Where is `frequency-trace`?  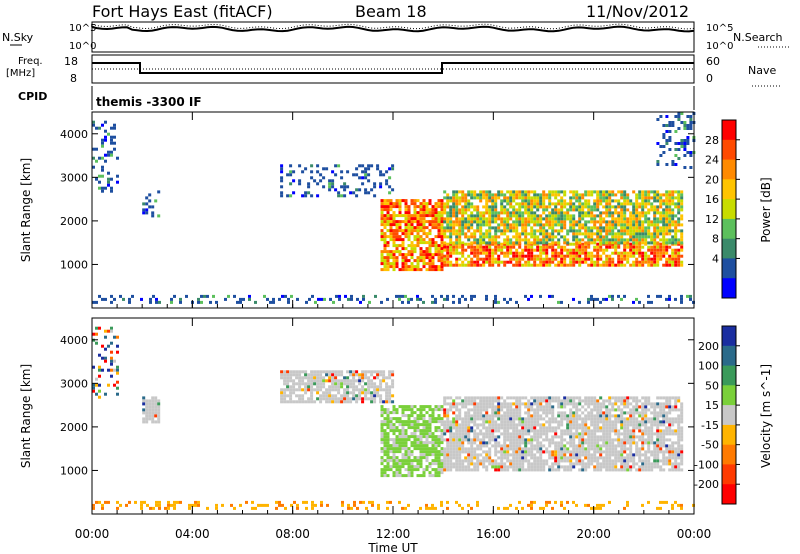 frequency-trace is located at coordinates (393, 68).